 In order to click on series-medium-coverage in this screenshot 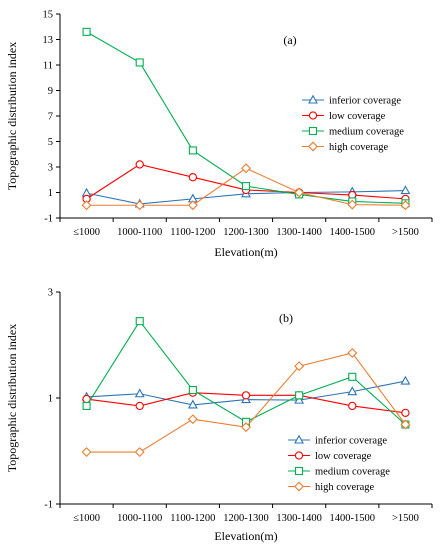, I will do `click(246, 373)`.